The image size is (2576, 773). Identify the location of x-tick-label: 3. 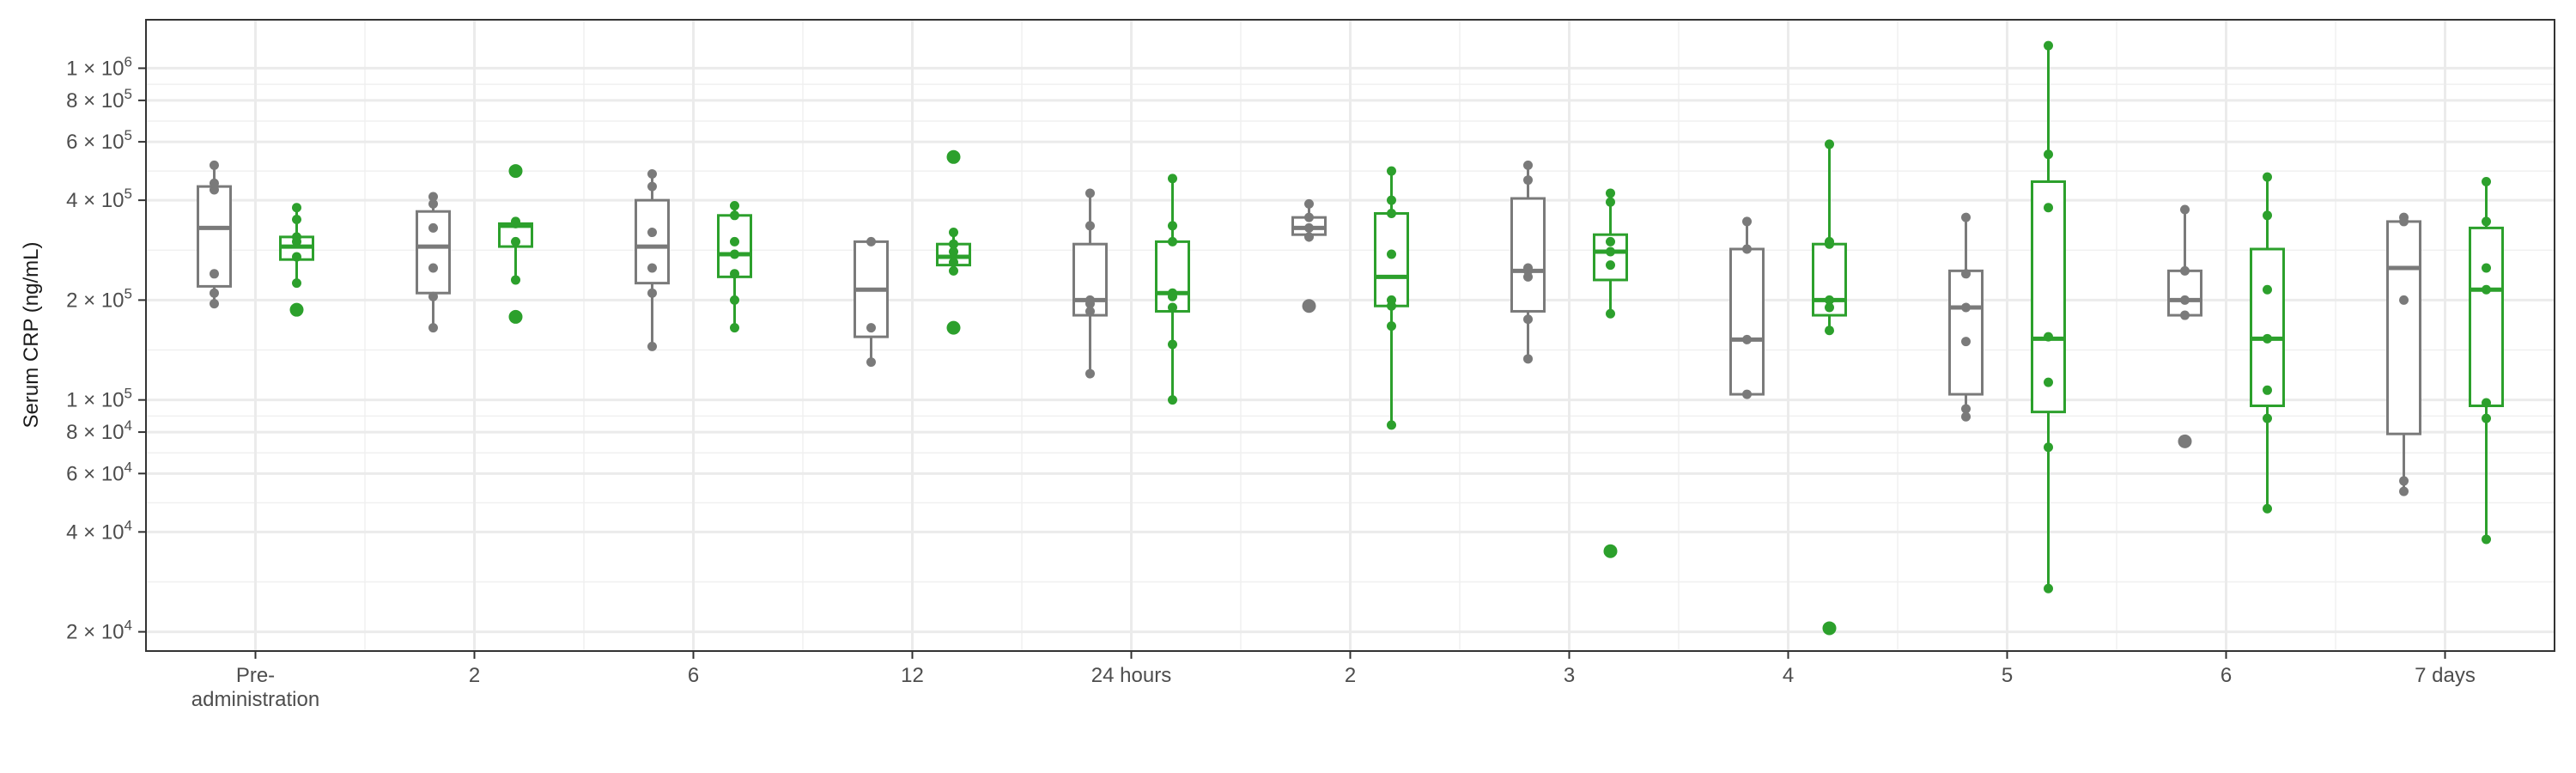
(1569, 675).